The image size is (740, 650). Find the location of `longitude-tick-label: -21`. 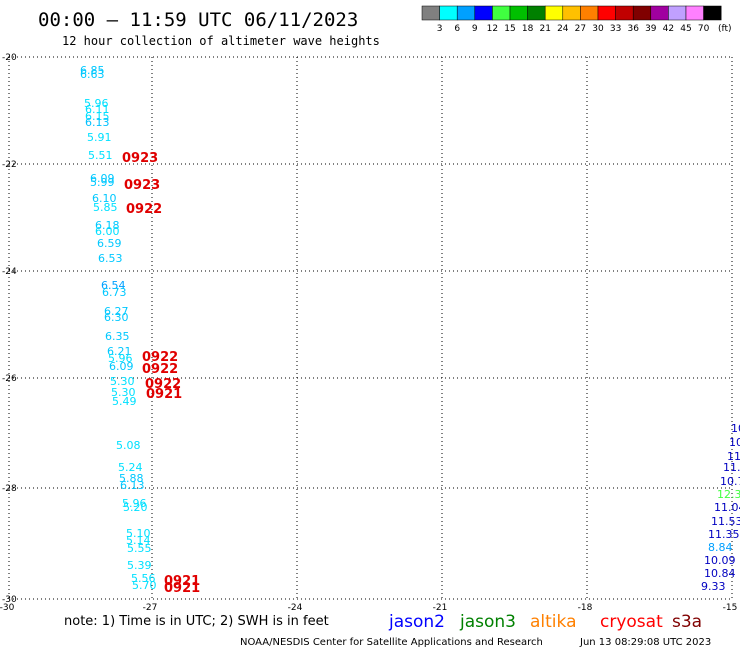

longitude-tick-label: -21 is located at coordinates (440, 608).